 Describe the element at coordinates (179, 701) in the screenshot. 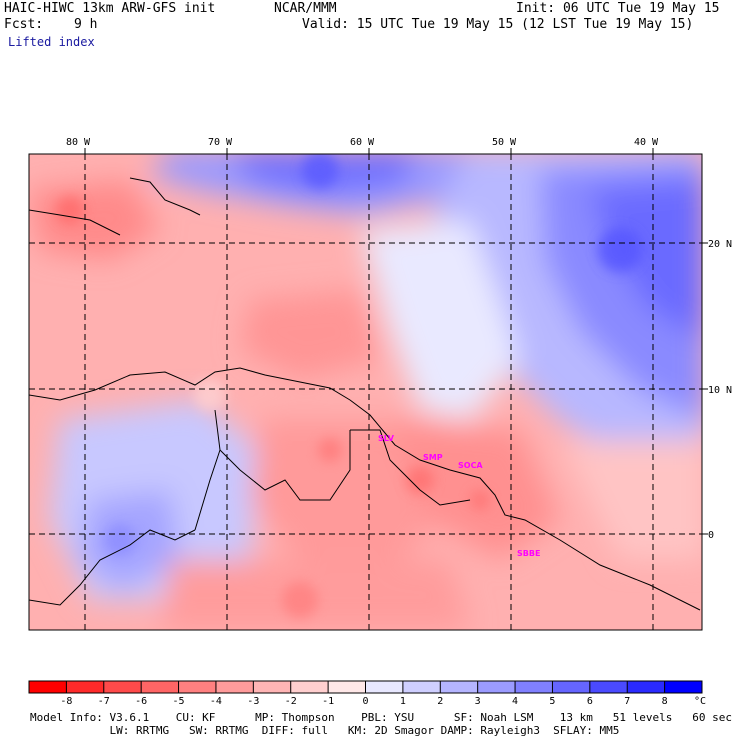

I see `colorbar-tick-label: -5` at that location.